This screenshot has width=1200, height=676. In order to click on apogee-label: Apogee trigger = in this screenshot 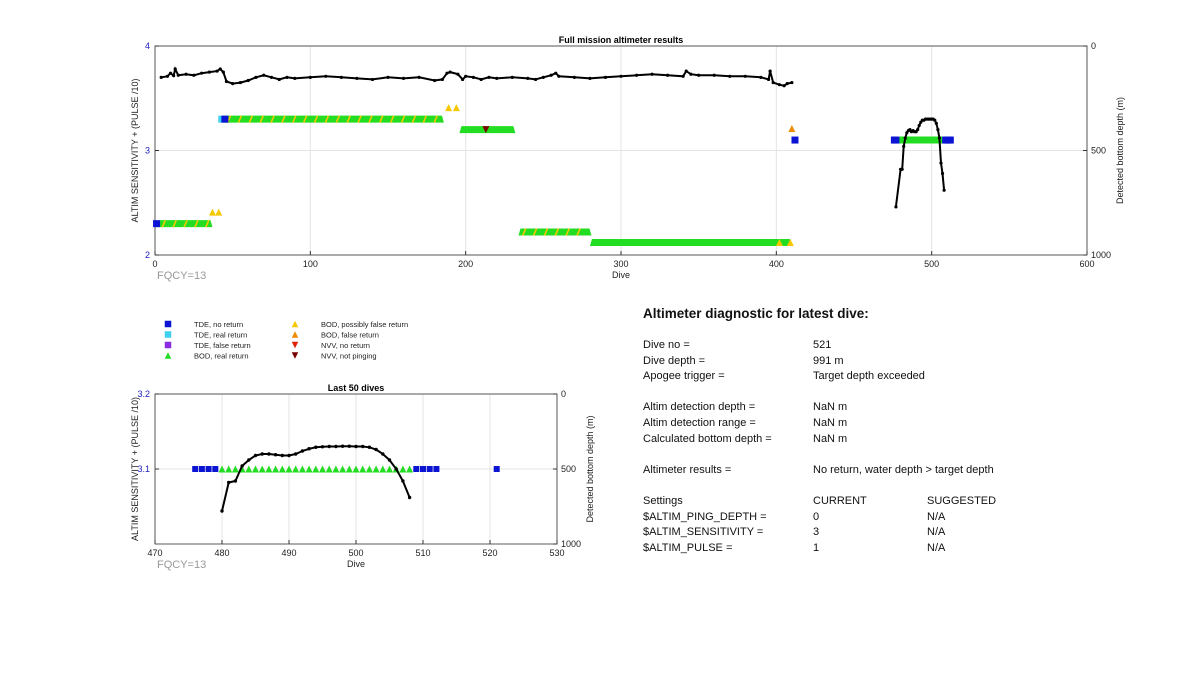, I will do `click(684, 376)`.